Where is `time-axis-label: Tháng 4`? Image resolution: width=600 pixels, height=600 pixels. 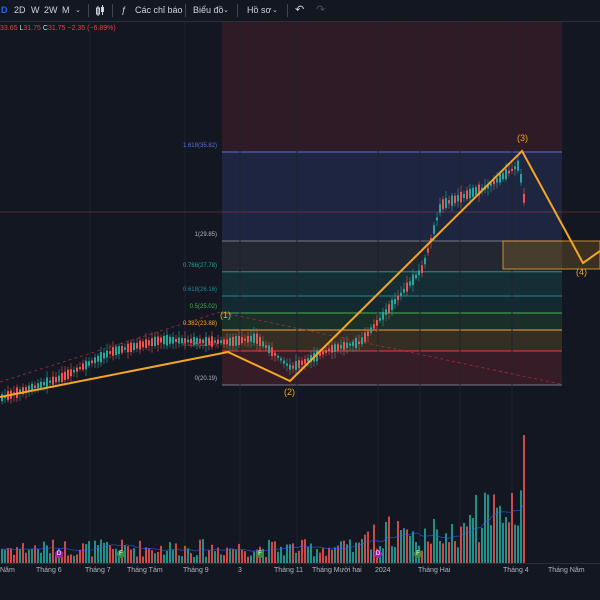
time-axis-label: Tháng 4 is located at coordinates (516, 570).